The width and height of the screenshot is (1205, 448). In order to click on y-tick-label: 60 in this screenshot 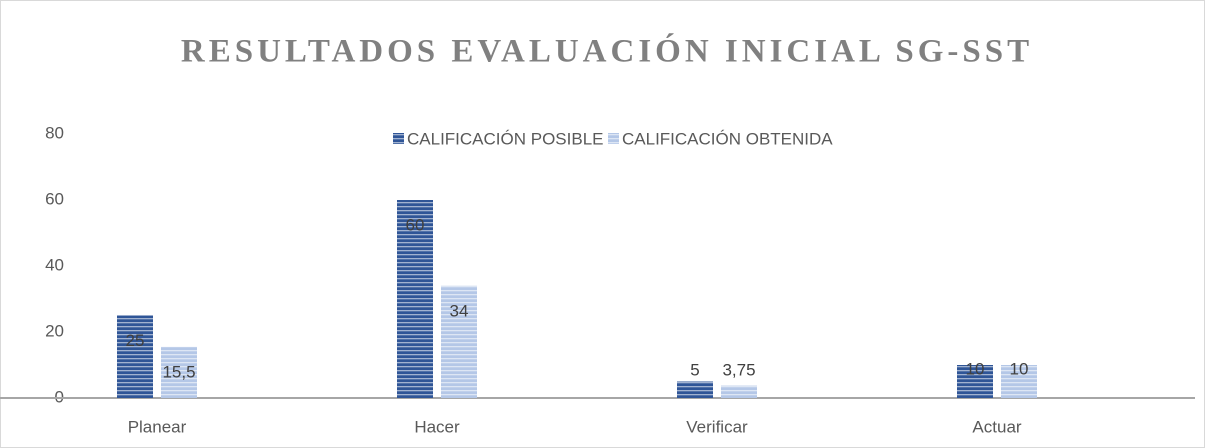, I will do `click(54, 198)`.